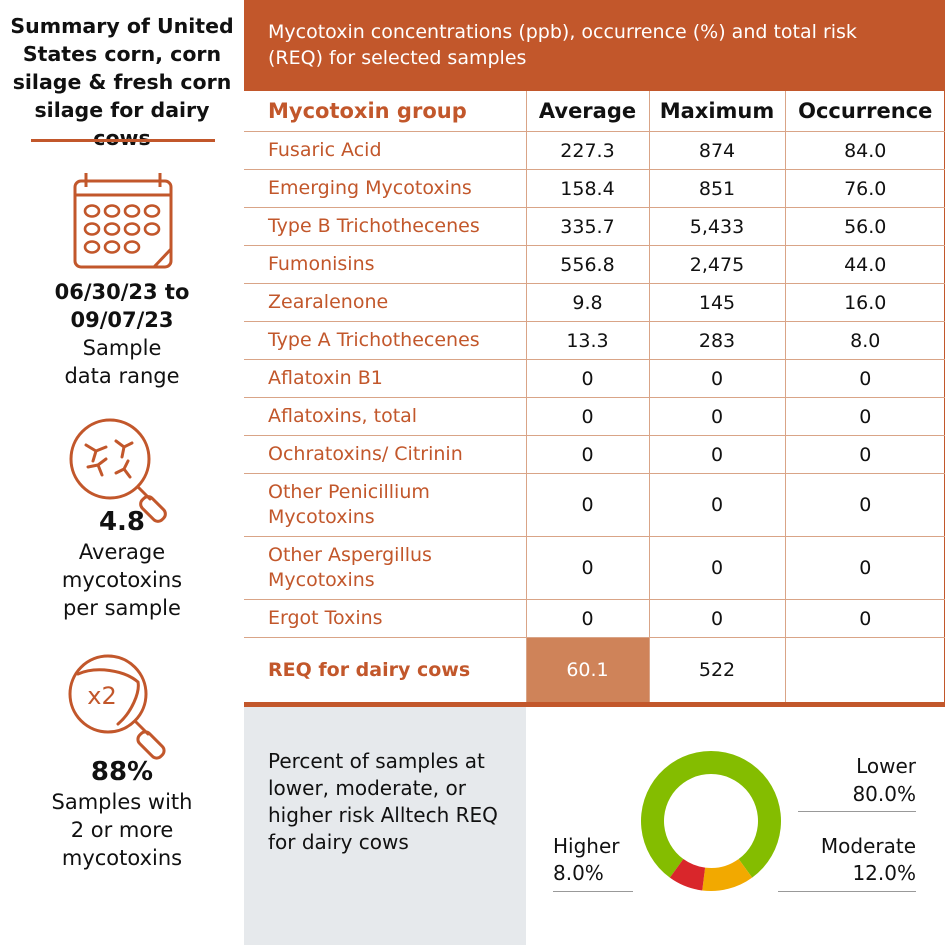 This screenshot has height=945, width=945. Describe the element at coordinates (587, 111) in the screenshot. I see `col-header-average: Average` at that location.